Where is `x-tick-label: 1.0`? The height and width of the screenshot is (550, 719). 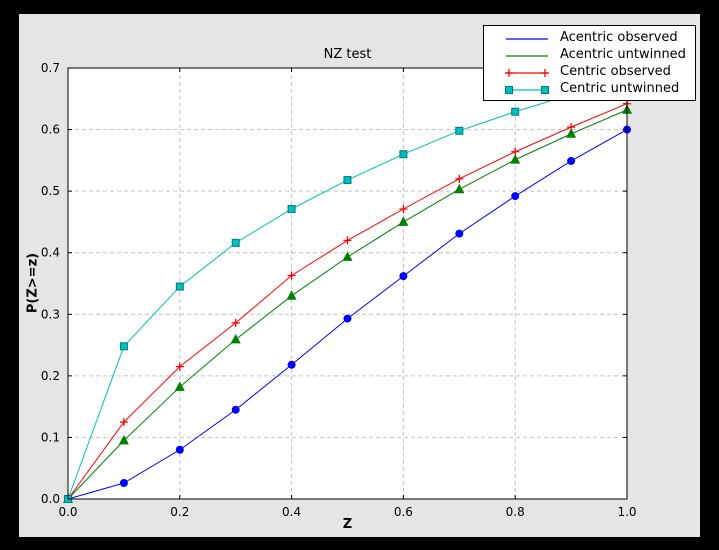
x-tick-label: 1.0 is located at coordinates (626, 512).